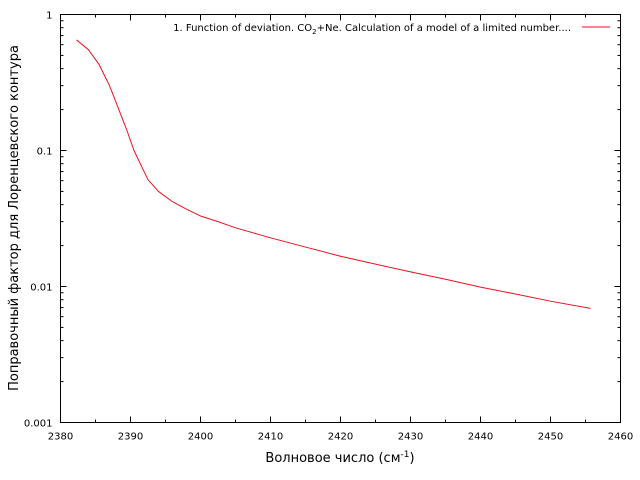 Image resolution: width=640 pixels, height=480 pixels. Describe the element at coordinates (200, 437) in the screenshot. I see `x-tick-label: 2400` at that location.